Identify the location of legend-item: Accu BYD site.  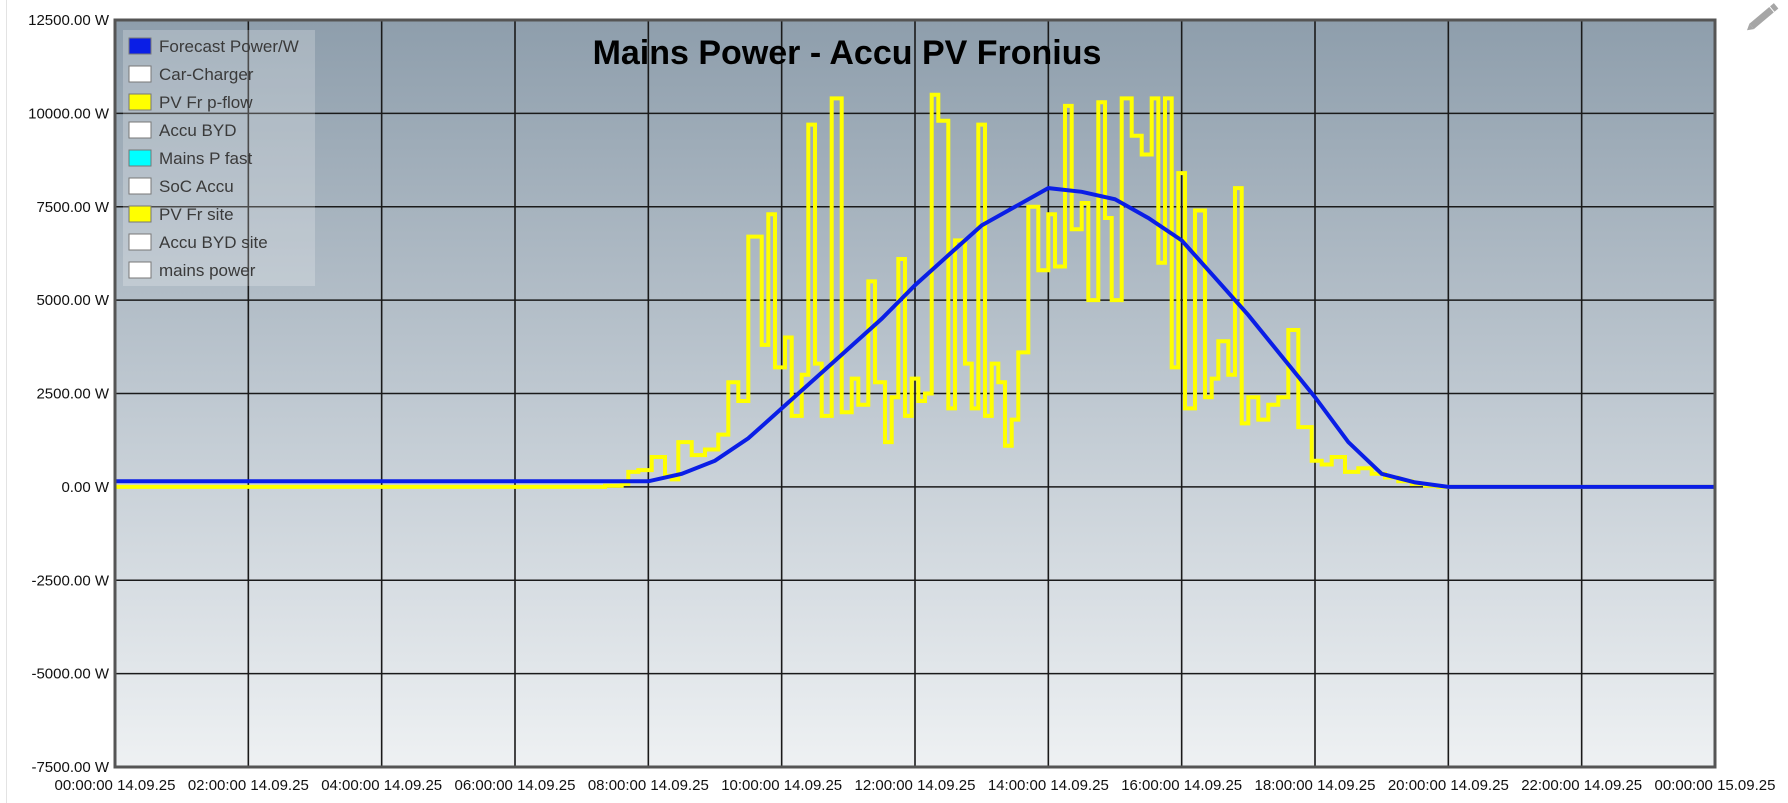
(198, 242).